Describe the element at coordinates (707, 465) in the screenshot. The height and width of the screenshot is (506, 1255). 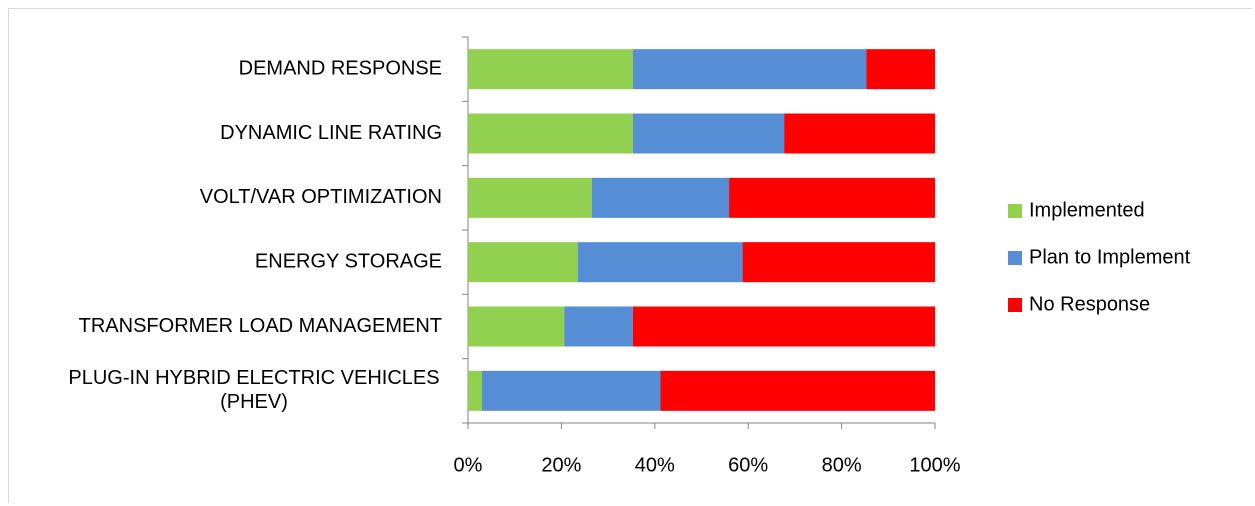
I see `x-tick-labels: 0% 20% 40% 60% 80% 100%` at that location.